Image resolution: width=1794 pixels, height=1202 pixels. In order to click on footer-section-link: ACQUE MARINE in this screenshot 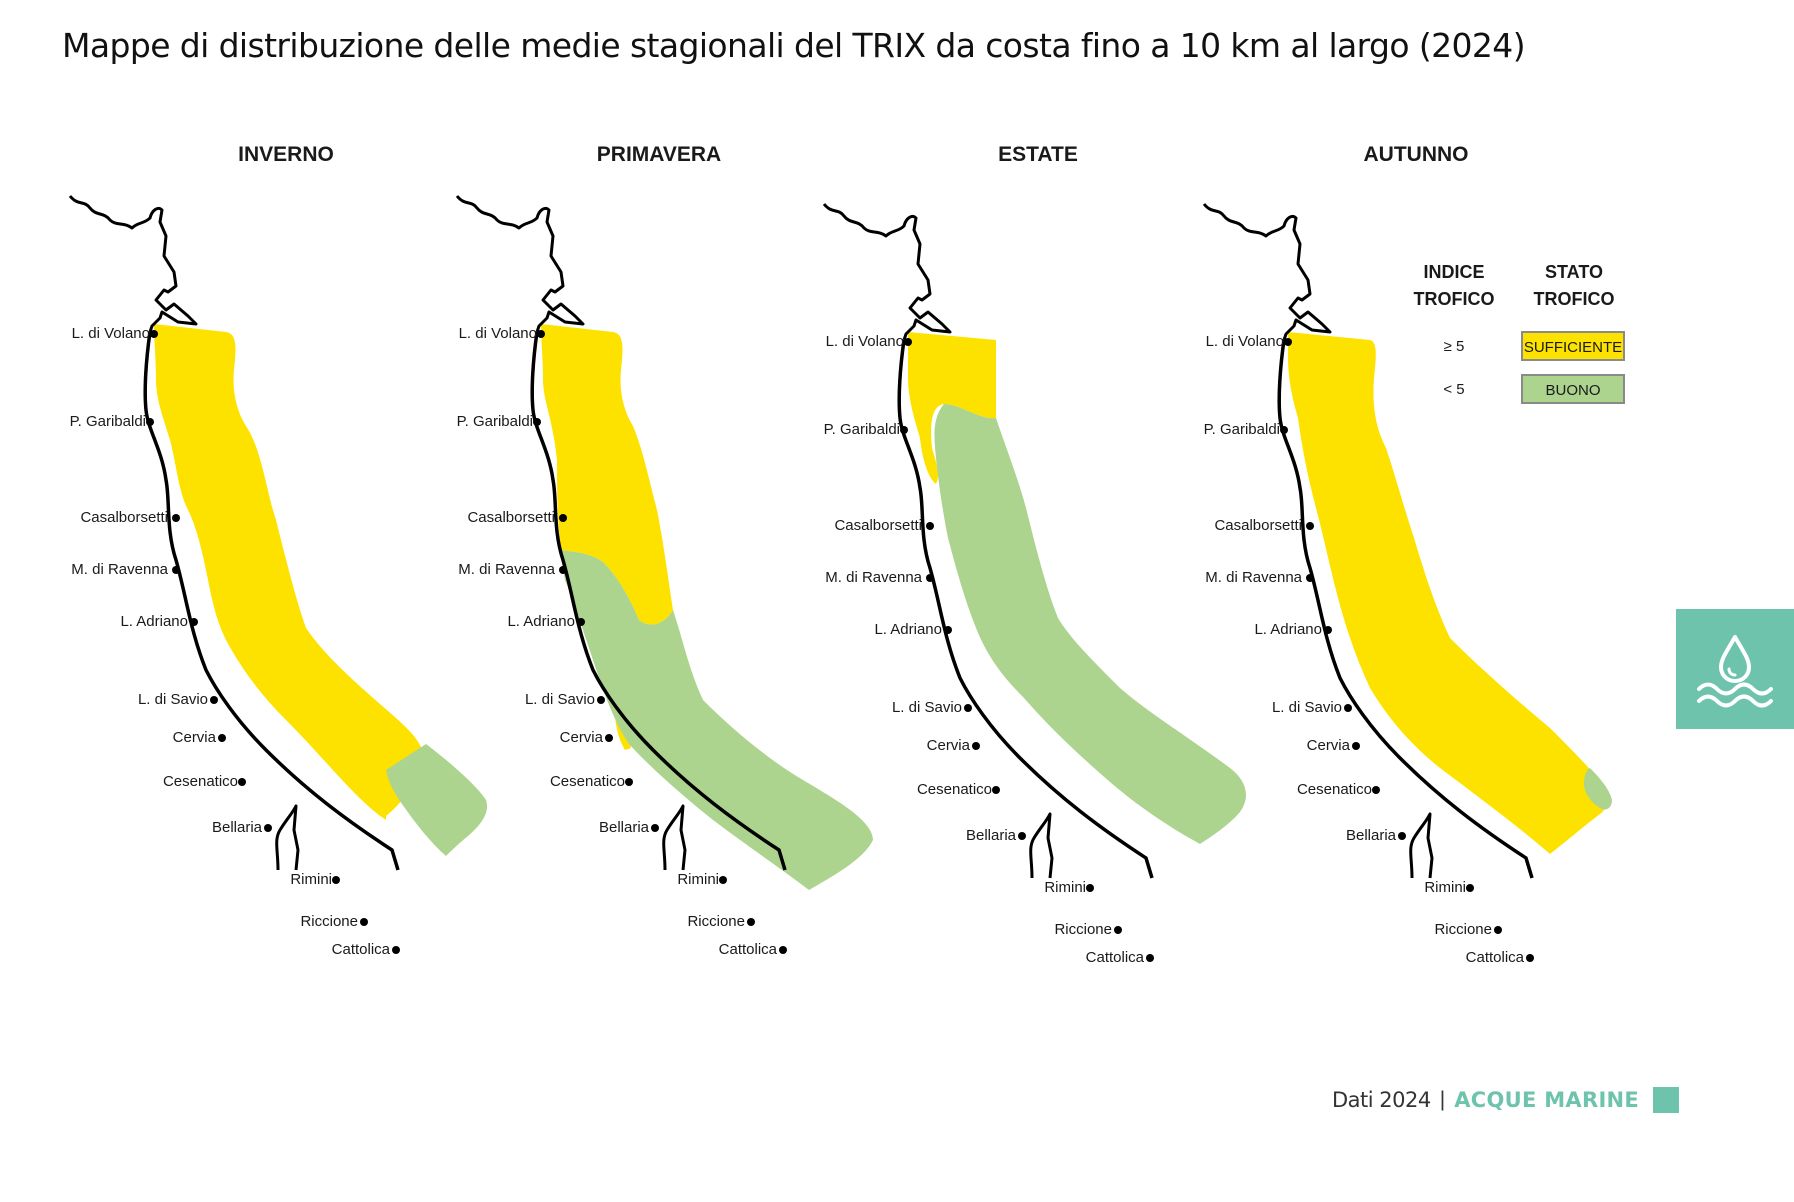, I will do `click(1547, 1100)`.